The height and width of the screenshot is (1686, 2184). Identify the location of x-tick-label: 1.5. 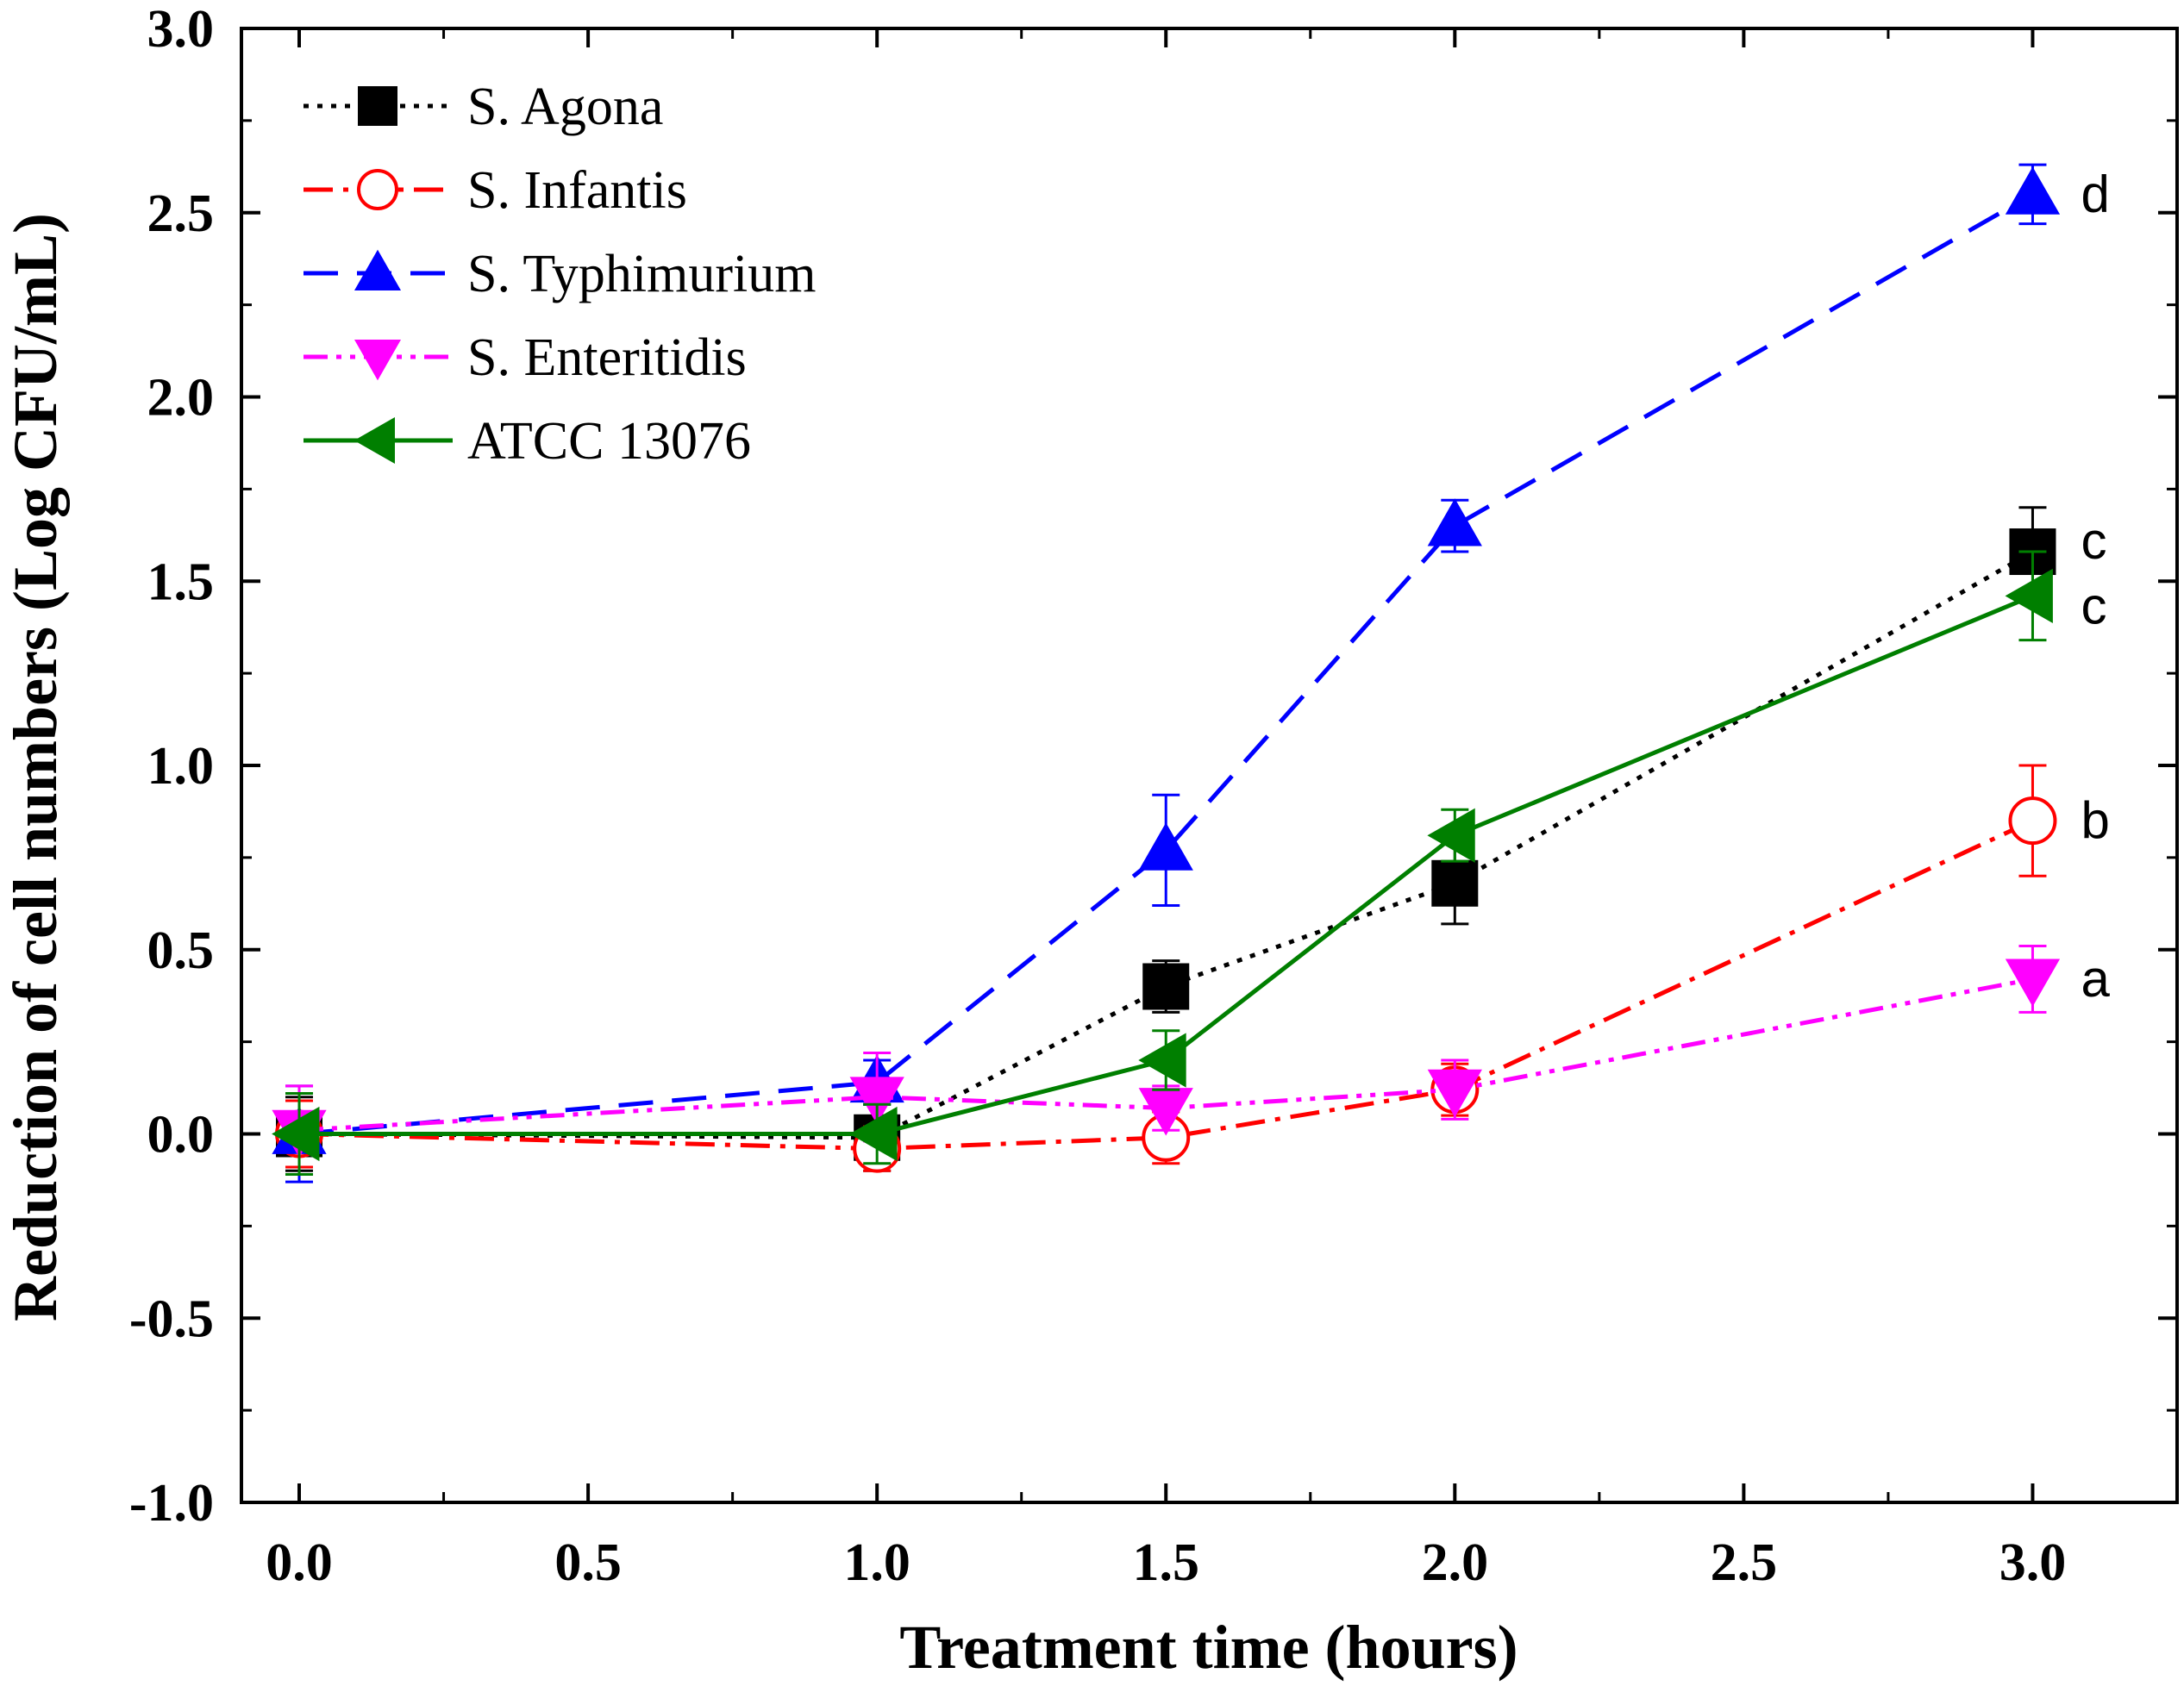
(1165, 1563).